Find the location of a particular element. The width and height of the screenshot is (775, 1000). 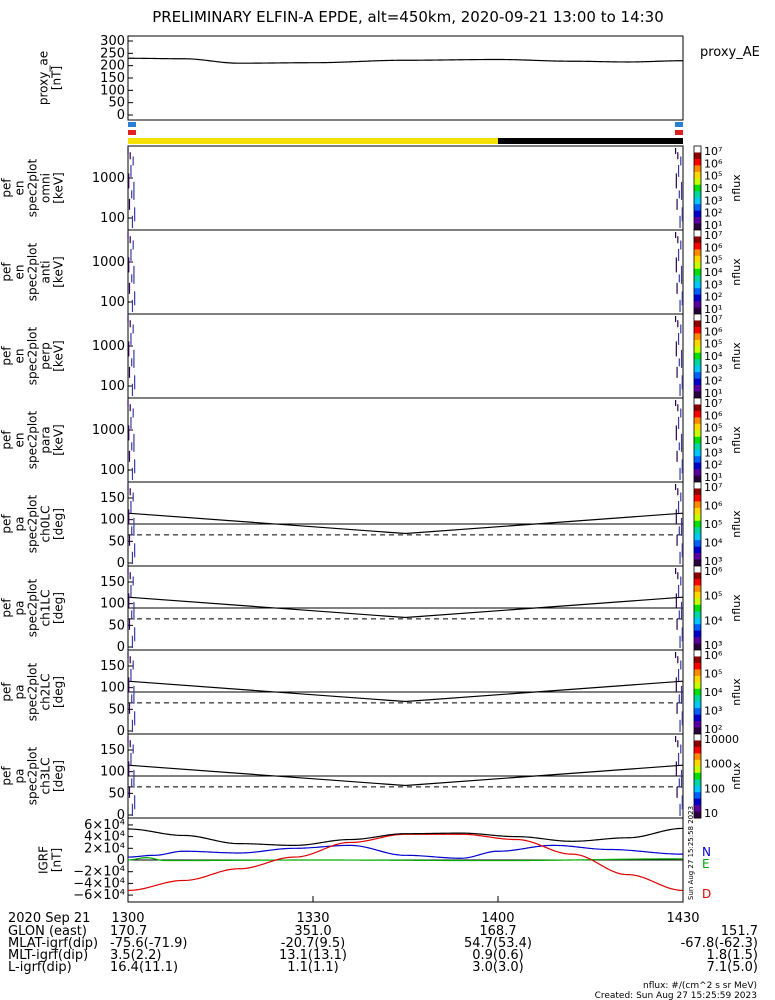

colorbar-tick-label: 100 is located at coordinates (714, 788).